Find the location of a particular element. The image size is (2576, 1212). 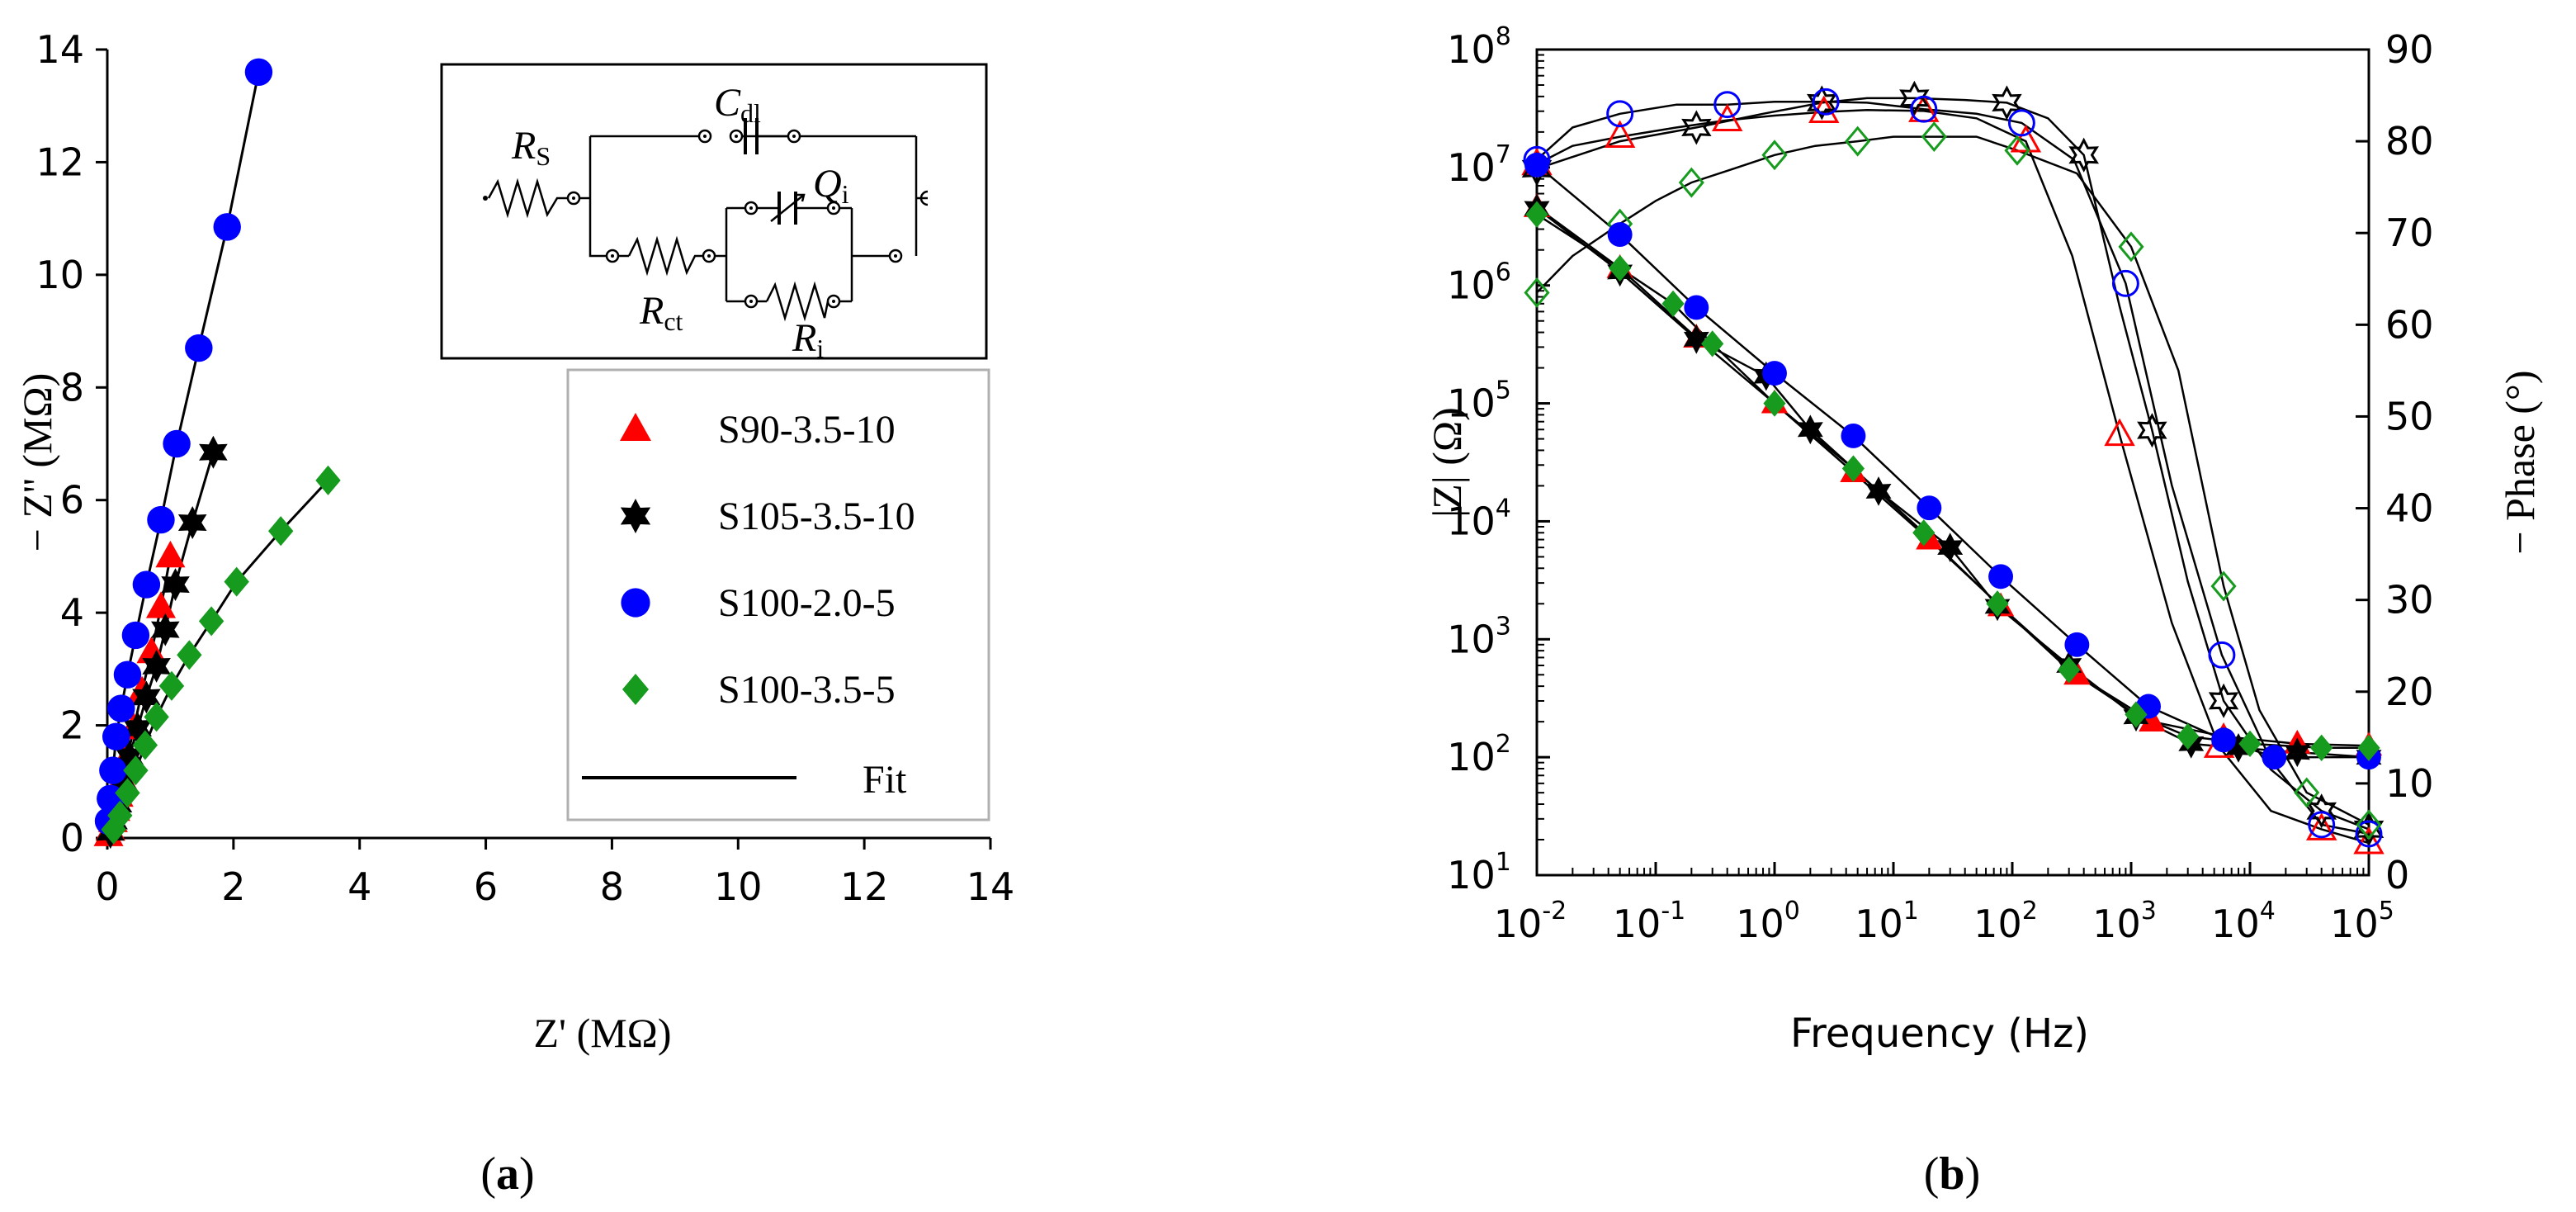

nyquist-markers is located at coordinates (217, 454).